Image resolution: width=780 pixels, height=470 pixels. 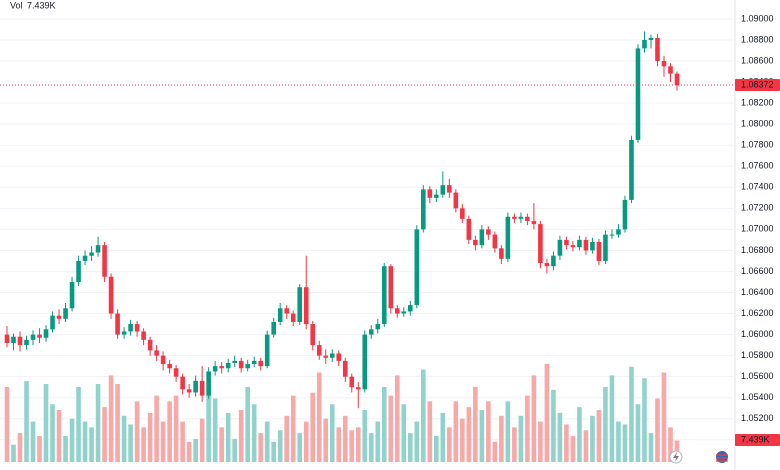 I want to click on last-volume-label: 7.439K, so click(x=755, y=439).